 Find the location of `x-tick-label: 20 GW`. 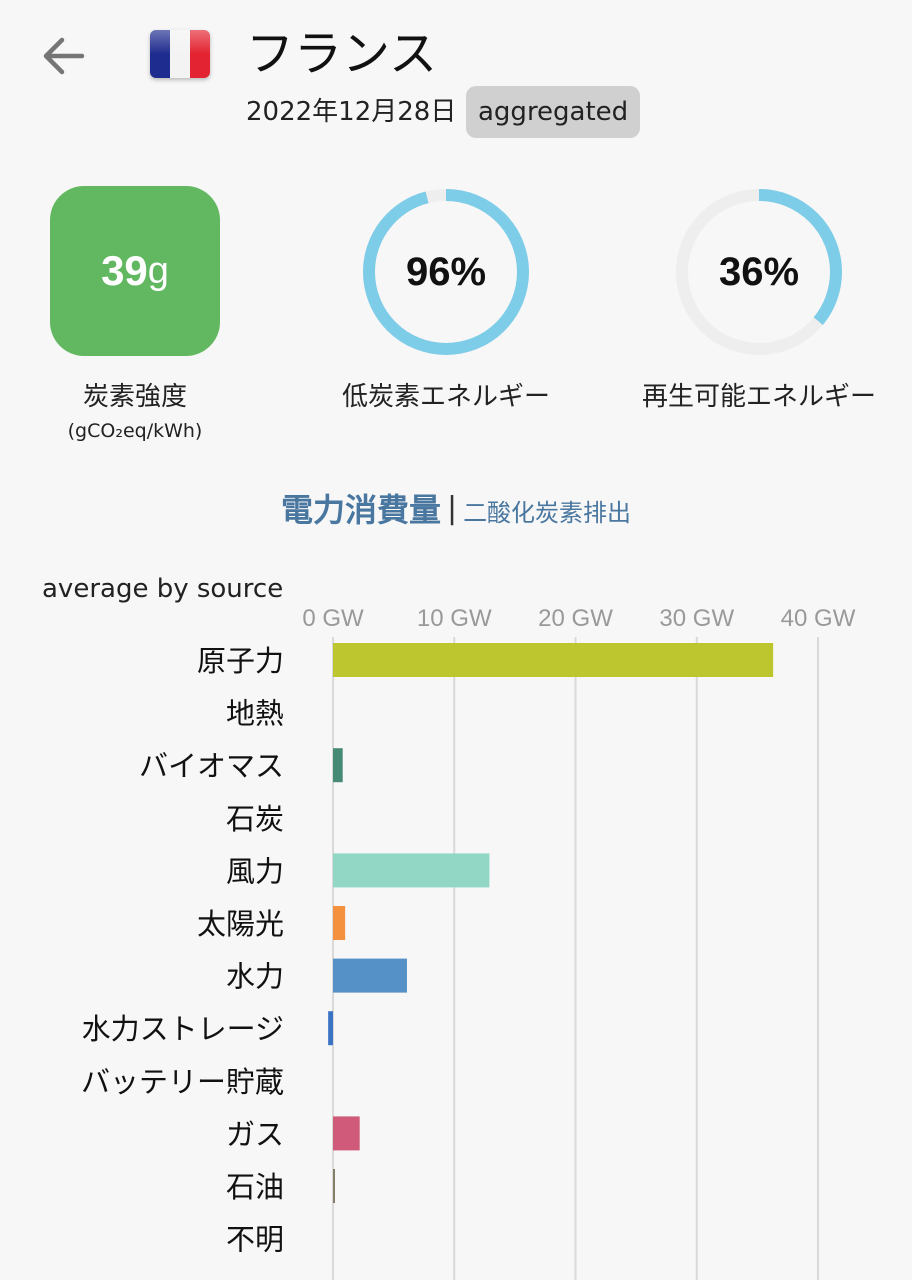

x-tick-label: 20 GW is located at coordinates (575, 618).